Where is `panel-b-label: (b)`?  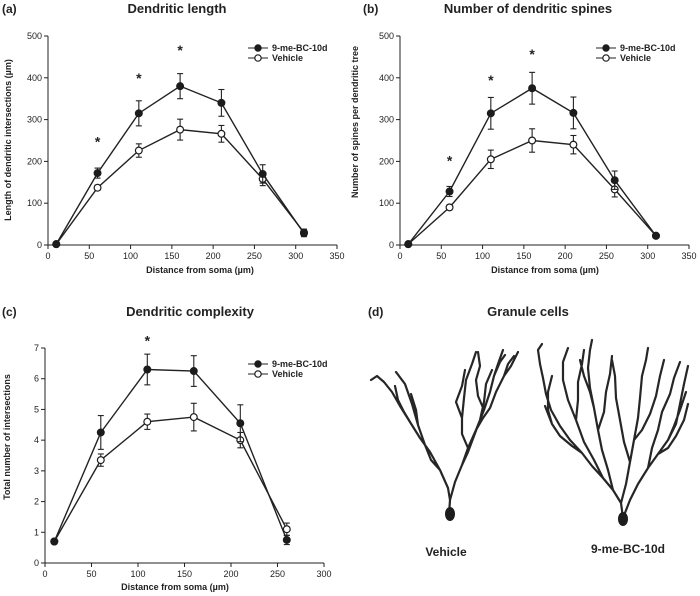 panel-b-label: (b) is located at coordinates (370, 9).